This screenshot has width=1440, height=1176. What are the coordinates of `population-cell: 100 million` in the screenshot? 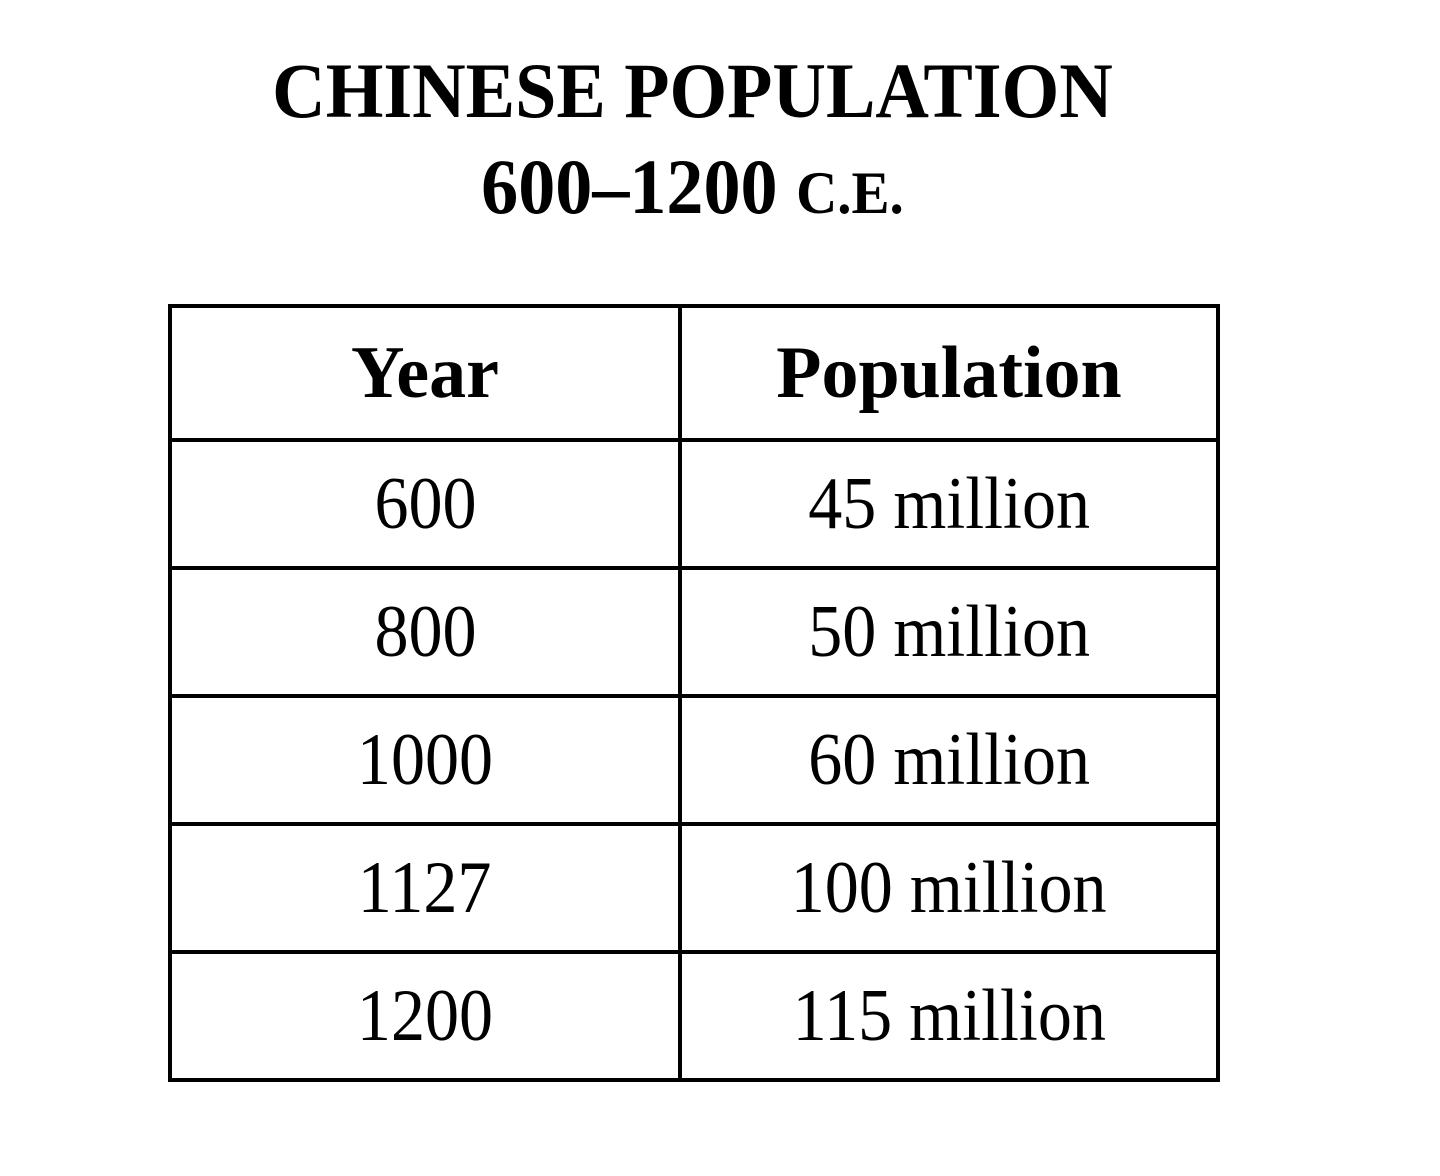 It's located at (949, 888).